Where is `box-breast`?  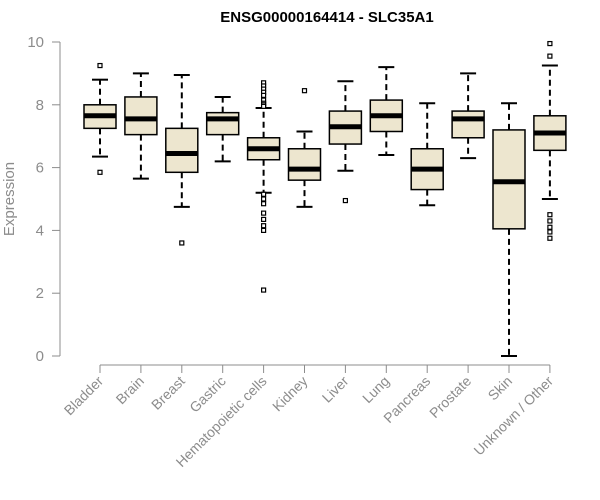 box-breast is located at coordinates (182, 159).